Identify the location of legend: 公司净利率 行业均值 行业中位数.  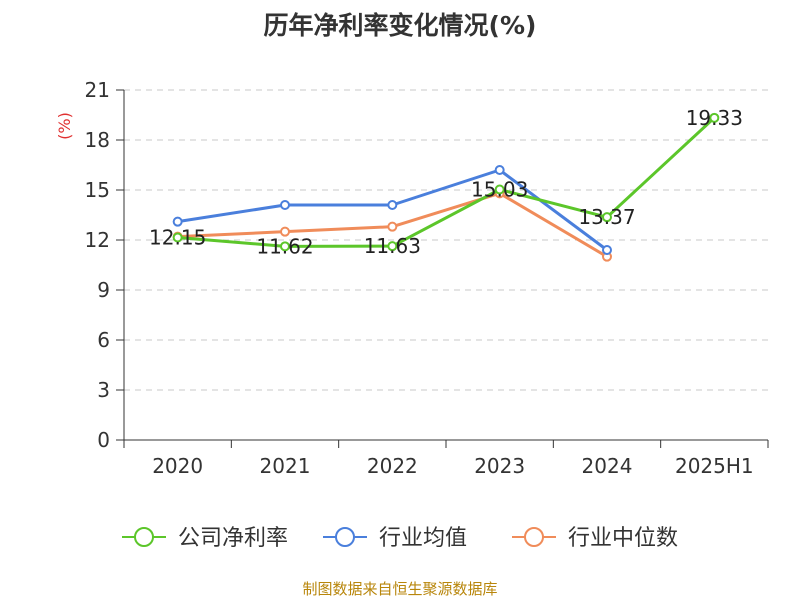
(400, 538).